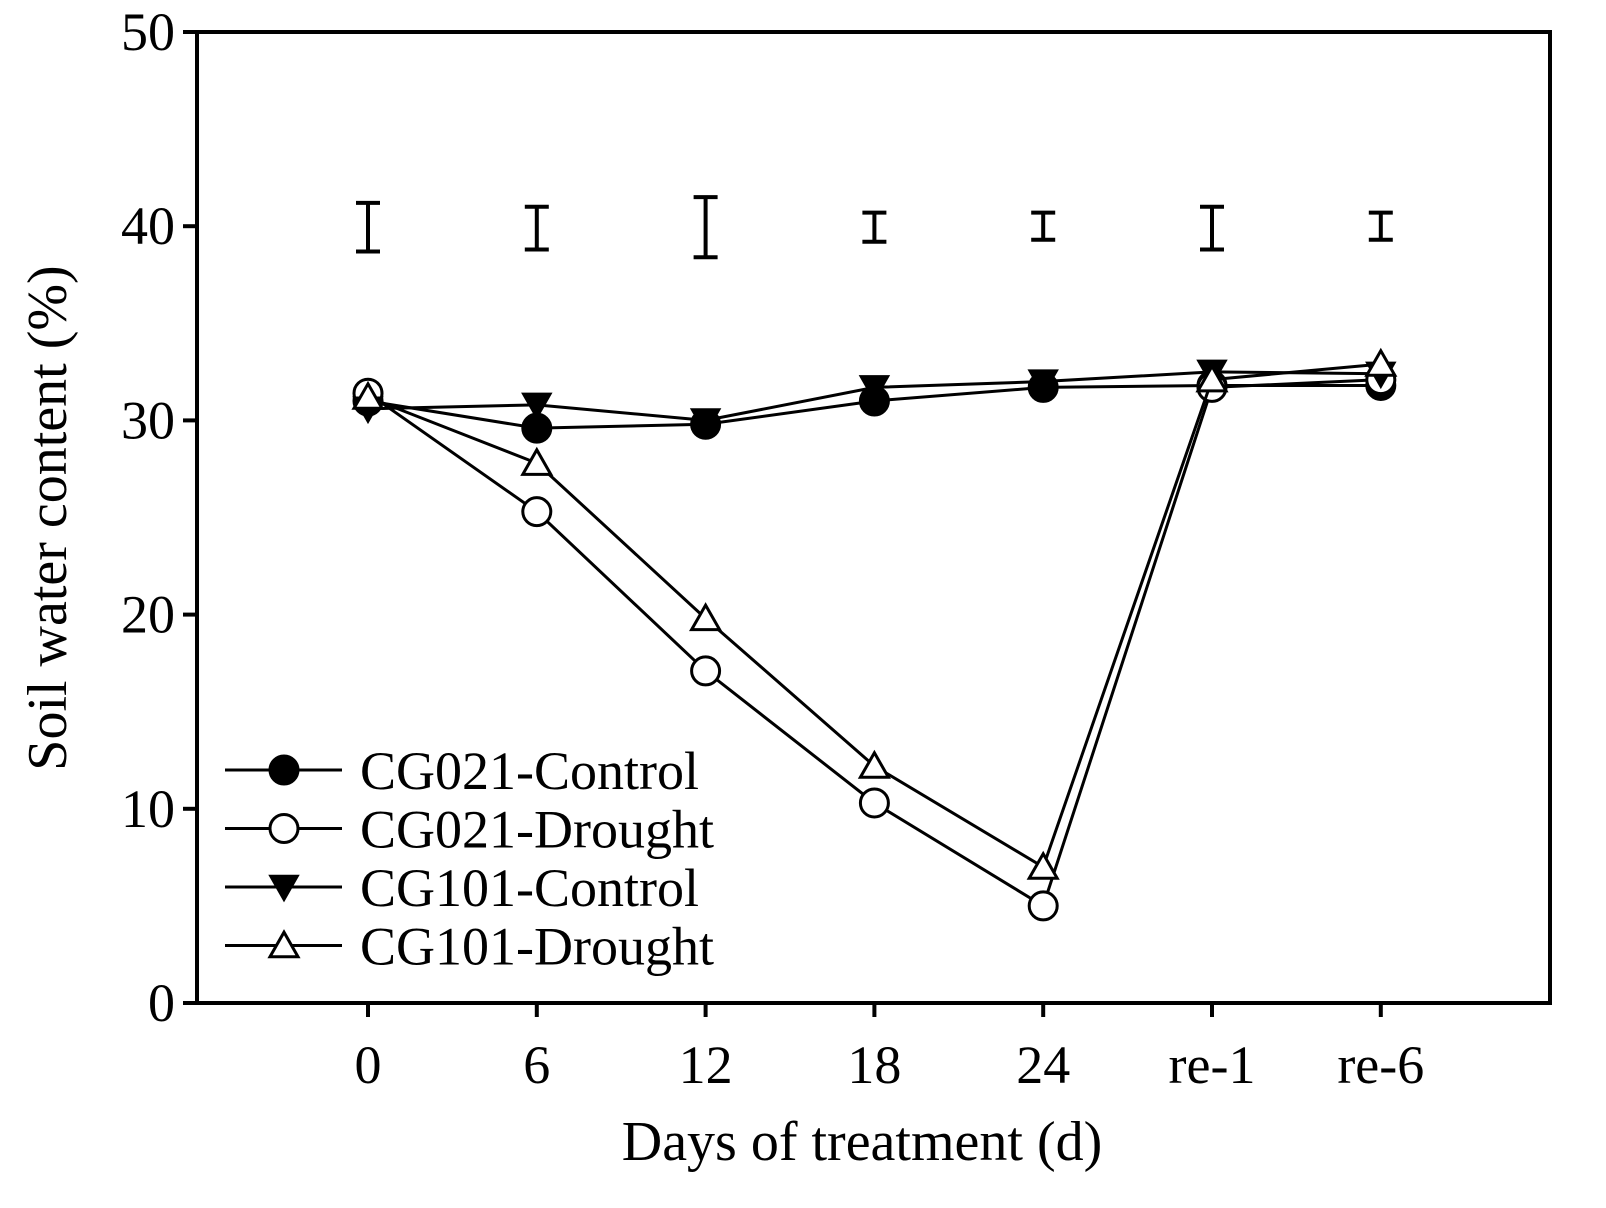 The image size is (1606, 1208). I want to click on legend-item: CG101-Control, so click(462, 888).